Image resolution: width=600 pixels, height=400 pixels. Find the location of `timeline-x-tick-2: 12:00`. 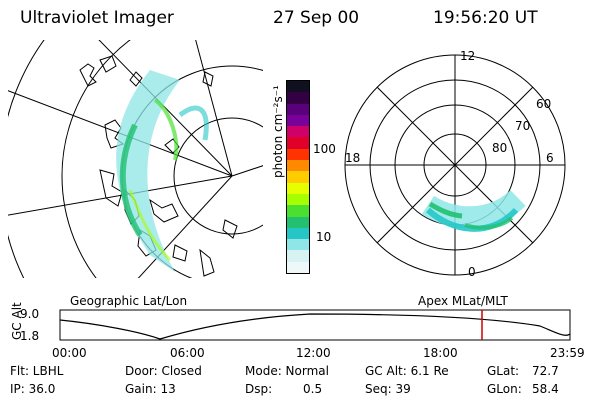

timeline-x-tick-2: 12:00 is located at coordinates (313, 353).